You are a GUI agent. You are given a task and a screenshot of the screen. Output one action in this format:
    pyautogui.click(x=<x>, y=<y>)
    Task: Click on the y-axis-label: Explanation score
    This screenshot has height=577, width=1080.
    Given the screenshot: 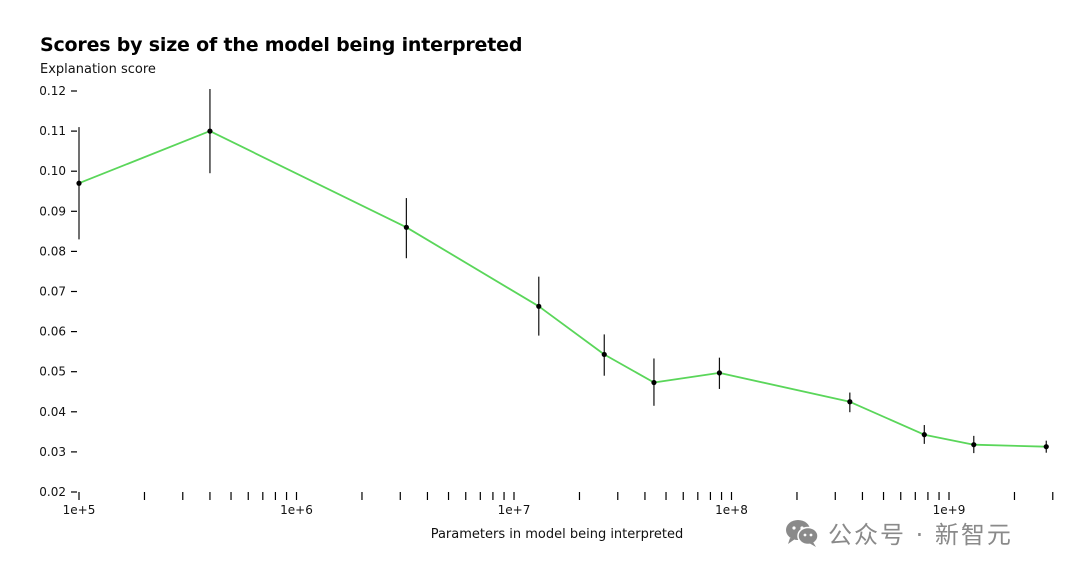 What is the action you would take?
    pyautogui.click(x=98, y=69)
    